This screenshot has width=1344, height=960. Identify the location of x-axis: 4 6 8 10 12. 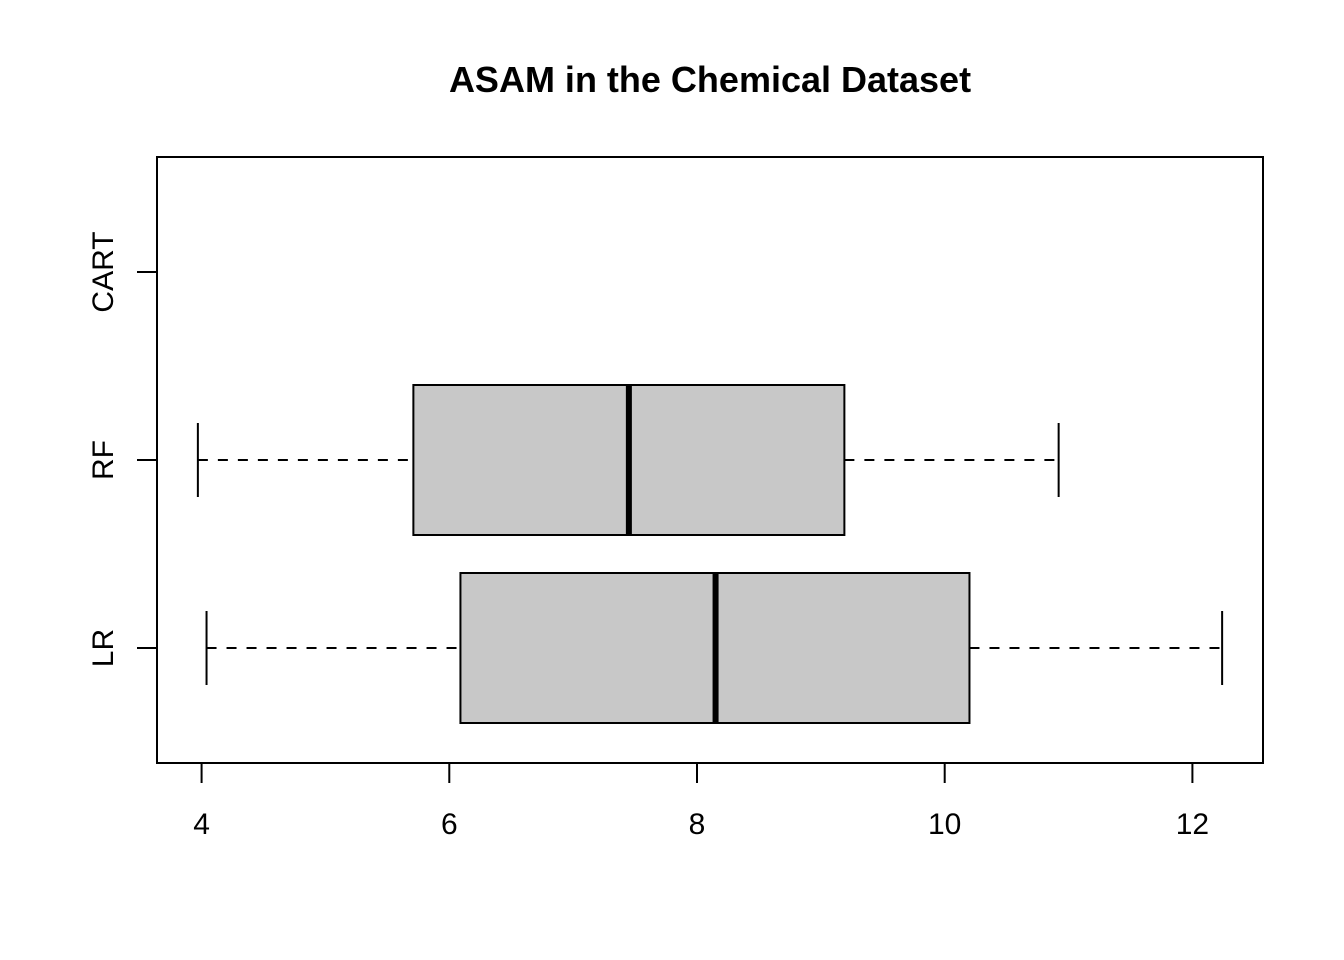
(701, 801).